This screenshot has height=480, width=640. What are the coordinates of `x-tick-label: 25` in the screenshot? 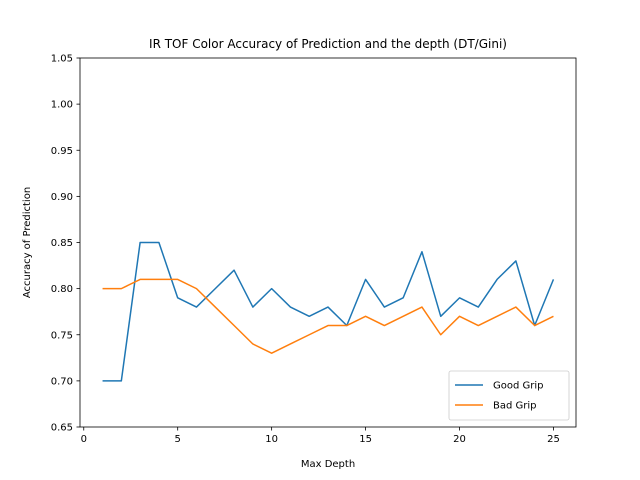 It's located at (553, 439).